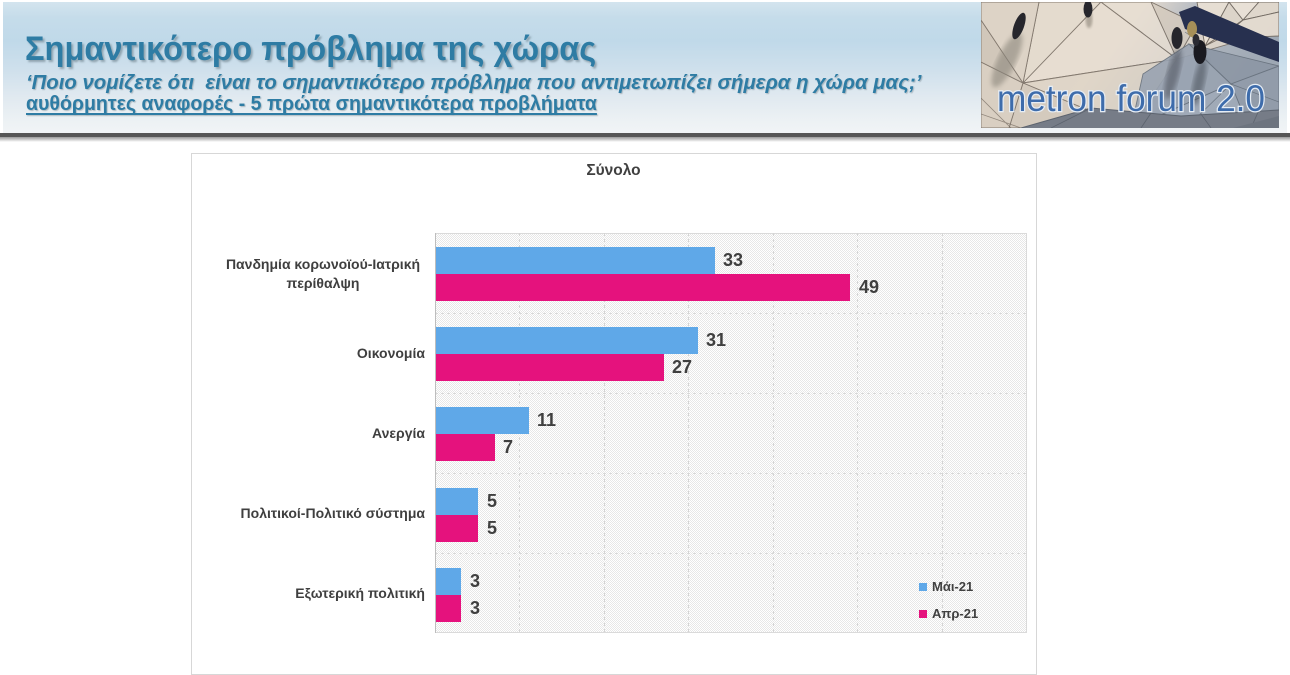 The image size is (1290, 675). Describe the element at coordinates (1131, 98) in the screenshot. I see `svg-text: metron forum 2.0` at that location.